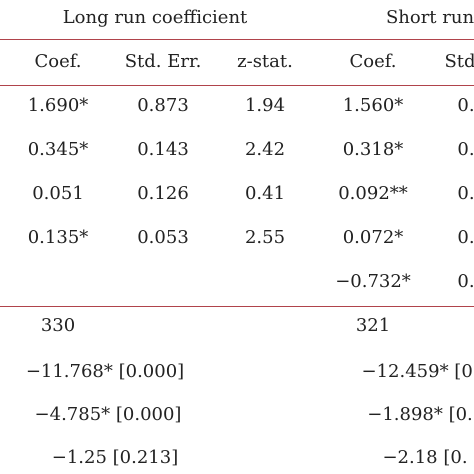 The width and height of the screenshot is (474, 474). I want to click on cell-long-z: 2.55, so click(265, 237).